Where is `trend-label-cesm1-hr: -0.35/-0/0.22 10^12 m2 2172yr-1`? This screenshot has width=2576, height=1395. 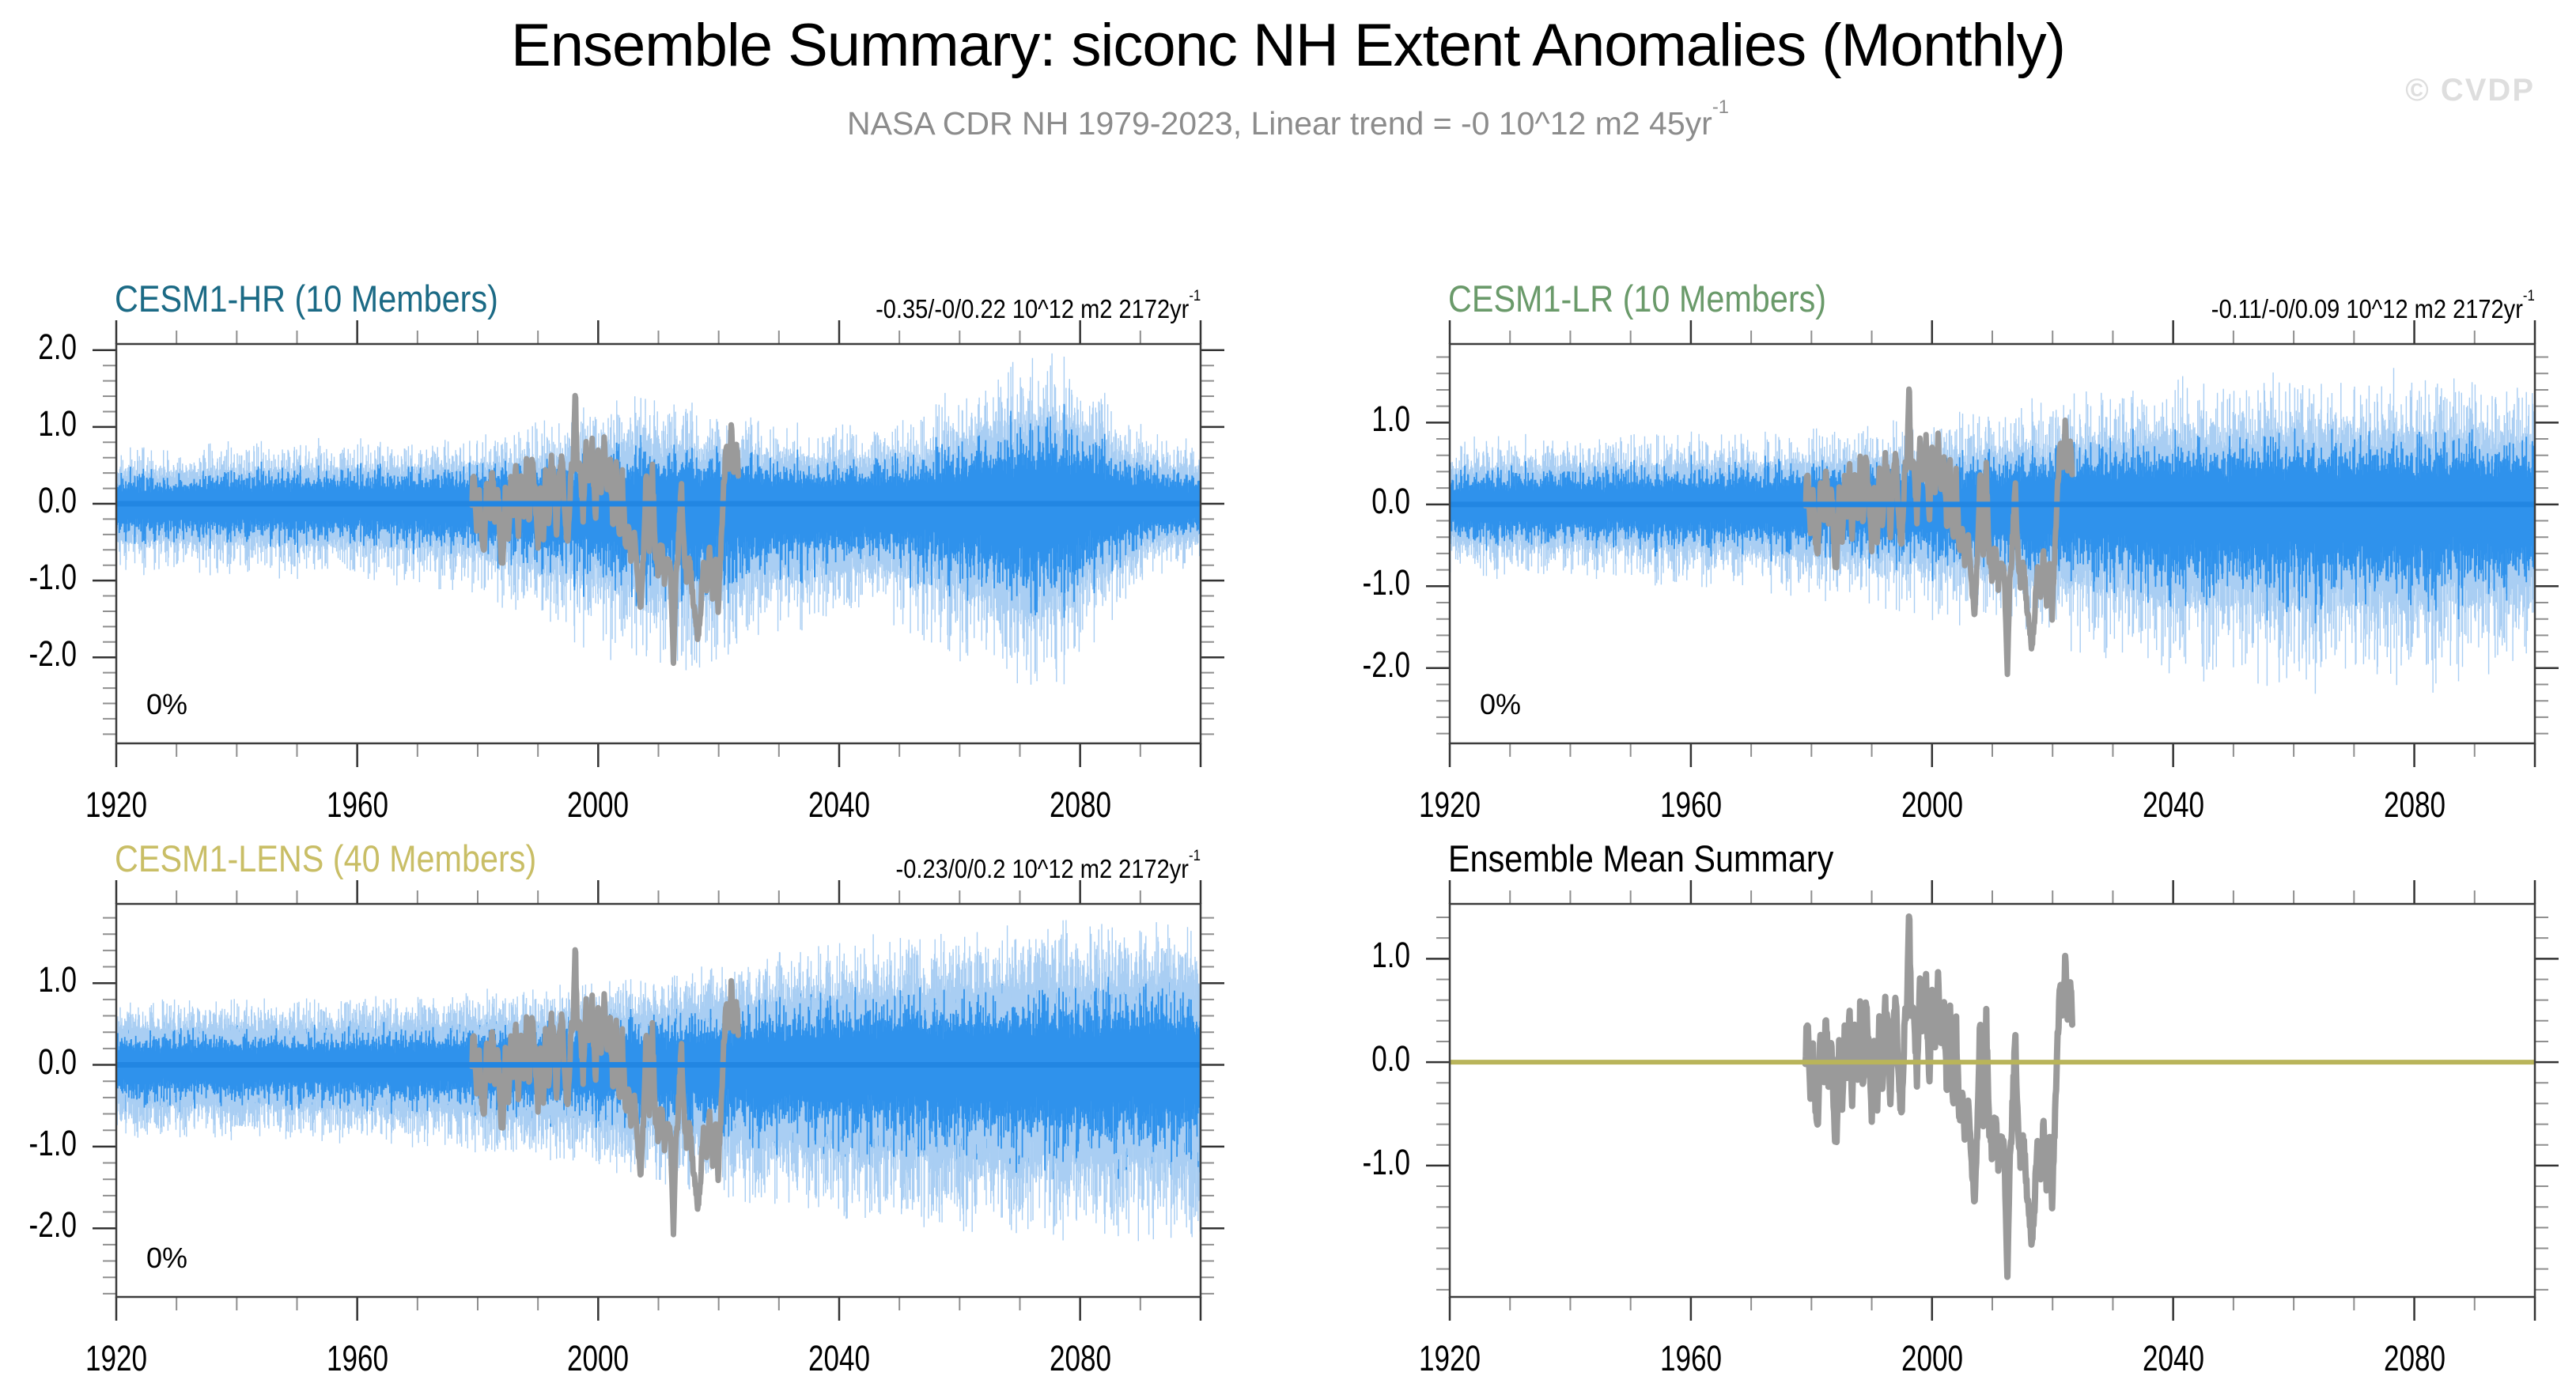 trend-label-cesm1-hr: -0.35/-0/0.22 10^12 m2 2172yr-1 is located at coordinates (1038, 306).